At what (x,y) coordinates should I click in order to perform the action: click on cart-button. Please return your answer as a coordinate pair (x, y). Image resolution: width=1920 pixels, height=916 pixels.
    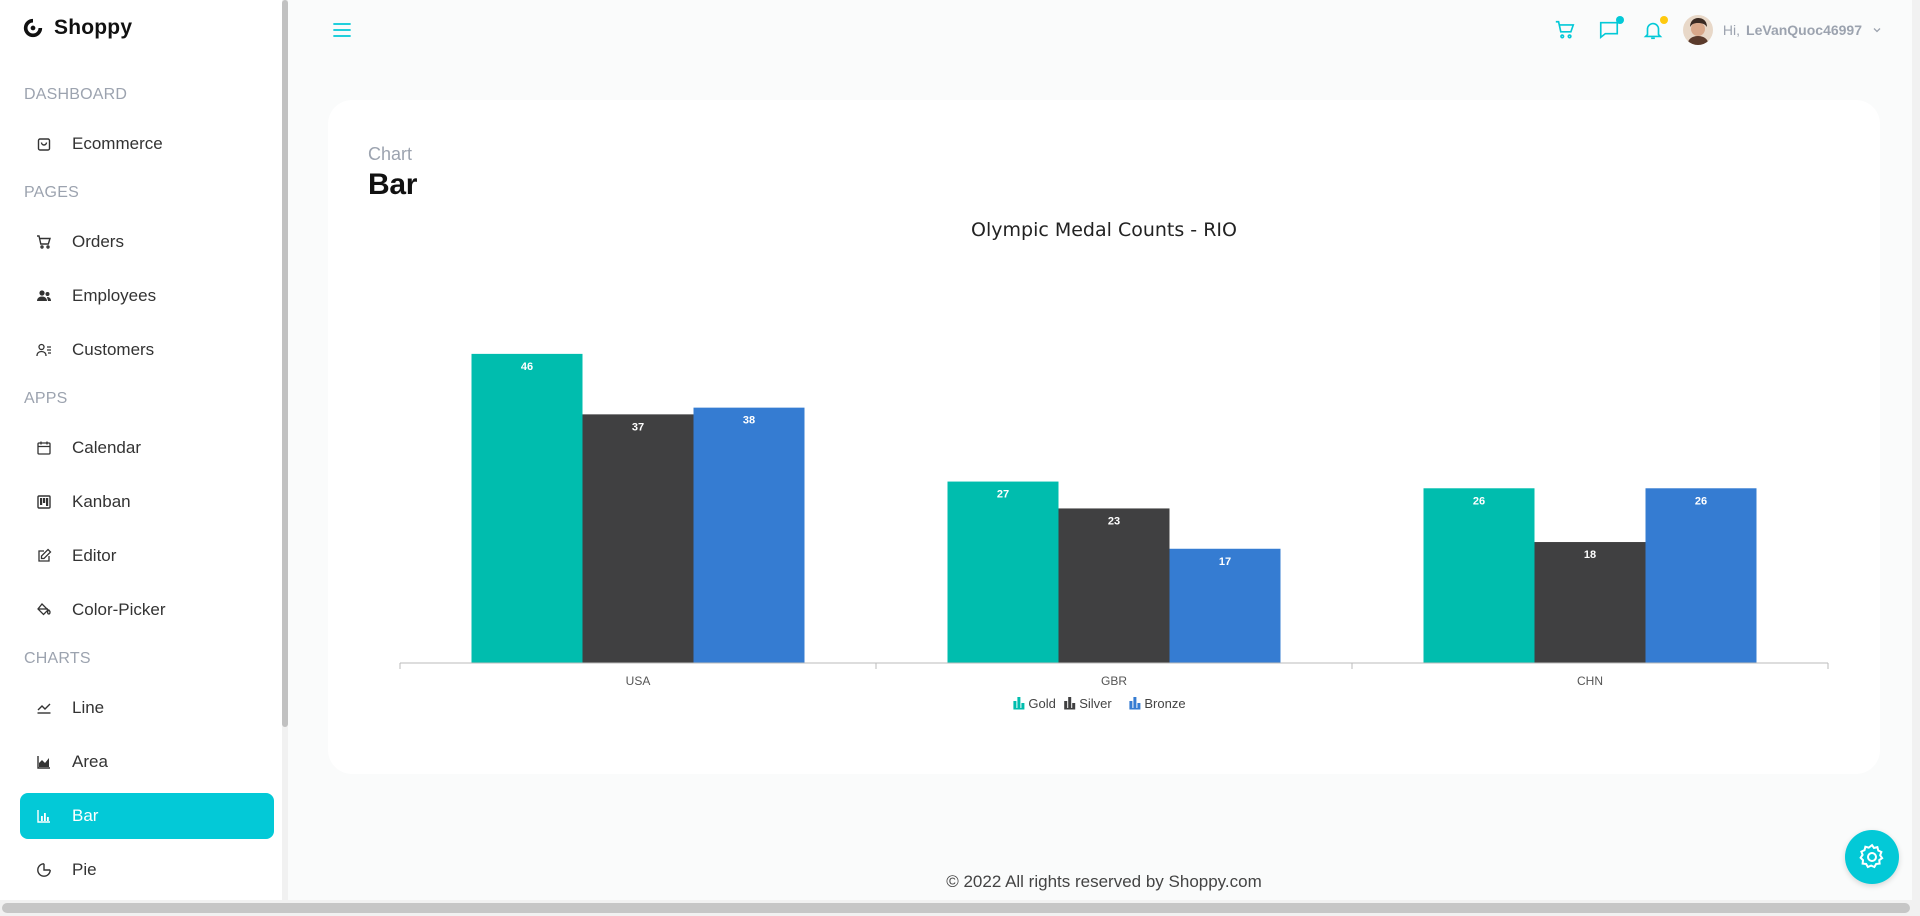
    Looking at the image, I should click on (1565, 30).